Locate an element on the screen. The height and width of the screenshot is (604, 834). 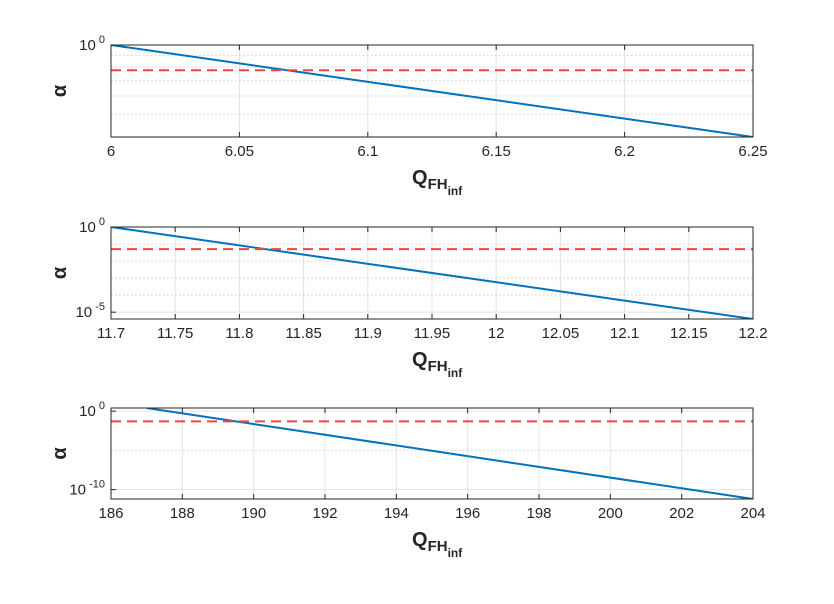
x-tick-label: 196 is located at coordinates (467, 513).